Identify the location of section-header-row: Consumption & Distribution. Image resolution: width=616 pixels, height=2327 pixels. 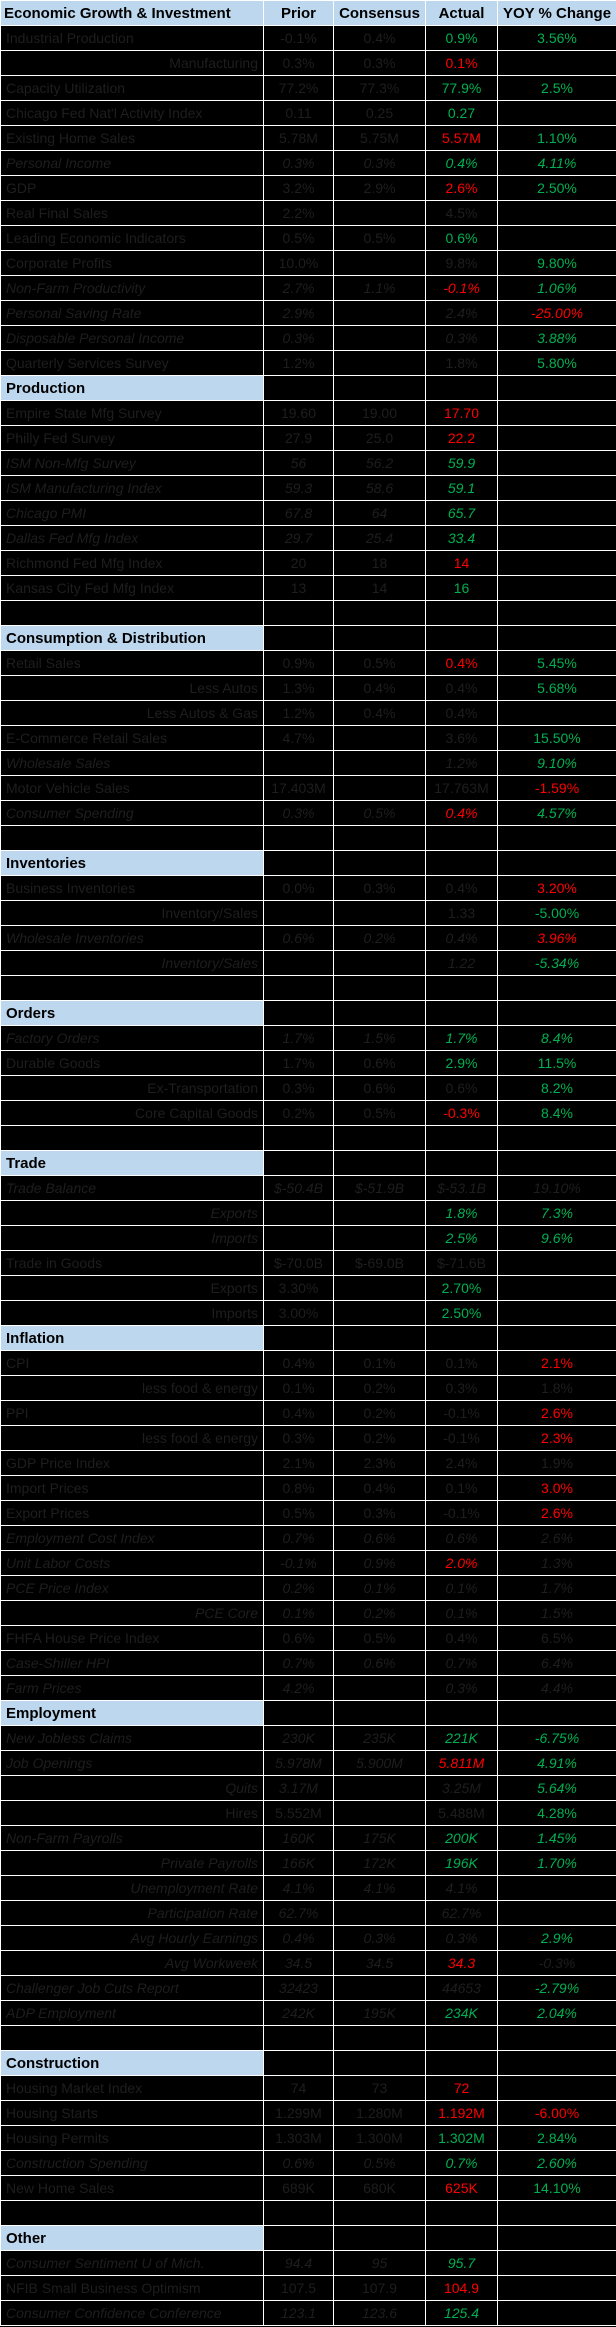
(308, 638).